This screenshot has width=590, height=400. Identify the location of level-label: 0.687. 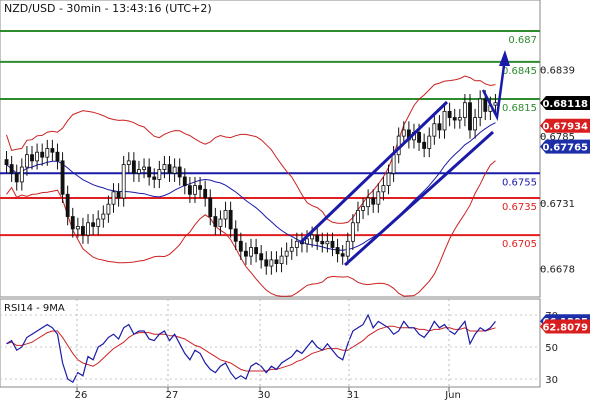
(522, 40).